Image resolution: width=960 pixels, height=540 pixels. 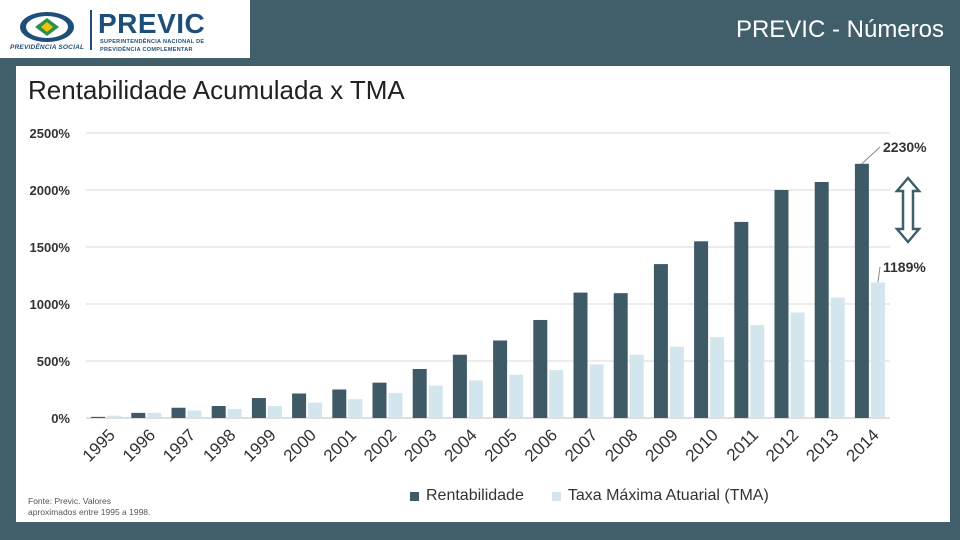 What do you see at coordinates (480, 531) in the screenshot?
I see `bottom-border` at bounding box center [480, 531].